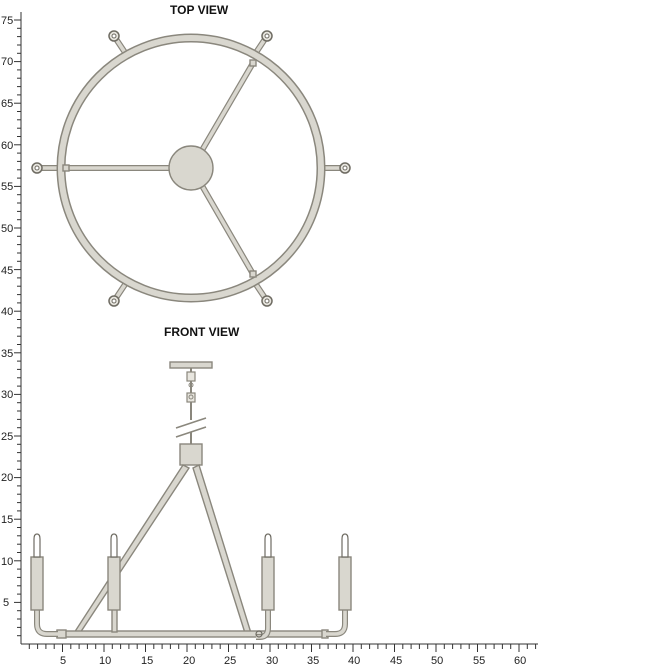 Image resolution: width=667 pixels, height=667 pixels. Describe the element at coordinates (259, 634) in the screenshot. I see `hook-loop` at that location.